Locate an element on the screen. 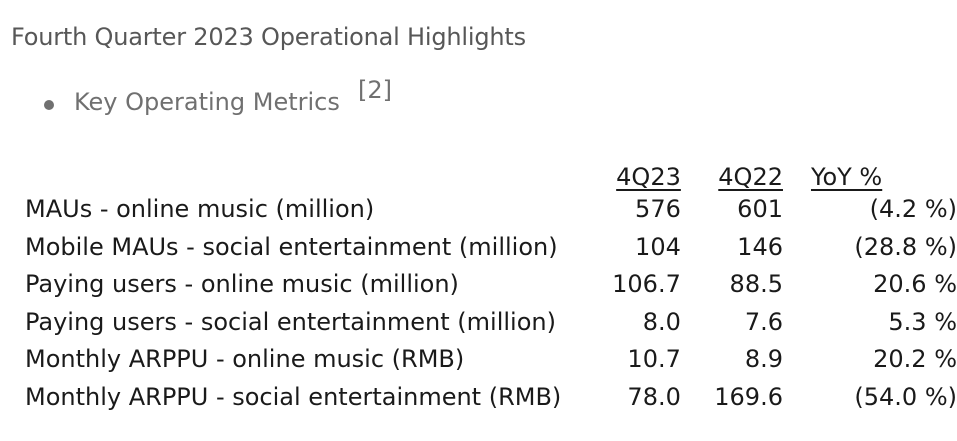 The height and width of the screenshot is (441, 957). cell-yoy: 20.6 % is located at coordinates (915, 284).